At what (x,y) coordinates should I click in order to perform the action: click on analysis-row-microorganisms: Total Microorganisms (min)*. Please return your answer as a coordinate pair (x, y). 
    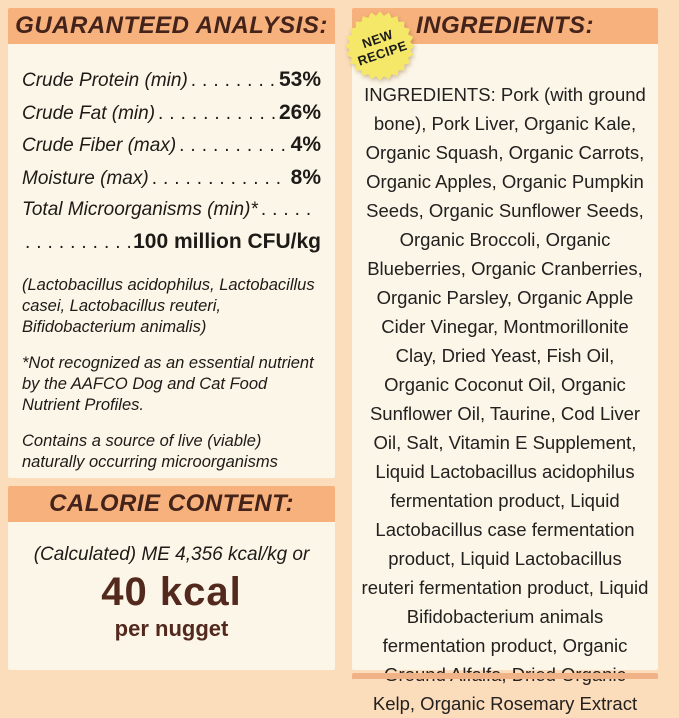
    Looking at the image, I should click on (171, 210).